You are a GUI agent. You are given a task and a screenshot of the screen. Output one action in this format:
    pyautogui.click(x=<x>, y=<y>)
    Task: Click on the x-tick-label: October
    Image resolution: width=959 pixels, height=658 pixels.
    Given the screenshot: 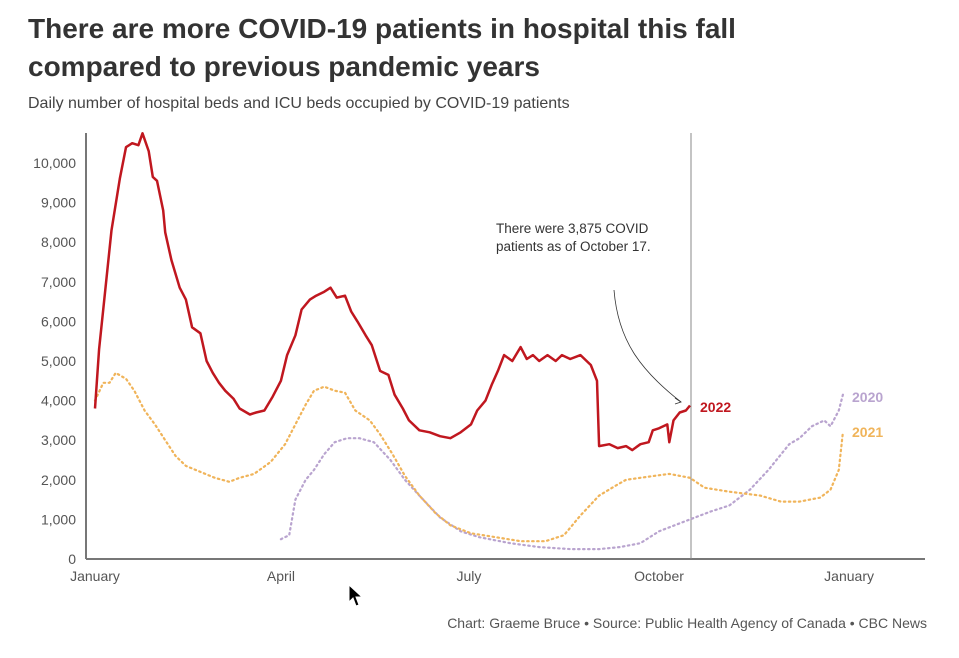 What is the action you would take?
    pyautogui.click(x=659, y=576)
    